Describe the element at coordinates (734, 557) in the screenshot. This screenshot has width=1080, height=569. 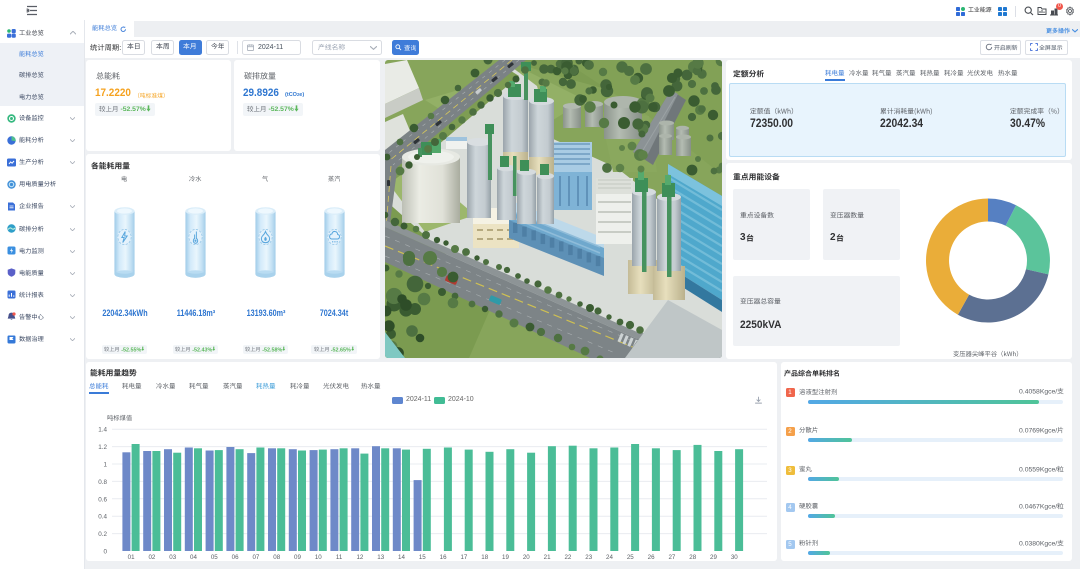
I see `svg-text: 30` at that location.